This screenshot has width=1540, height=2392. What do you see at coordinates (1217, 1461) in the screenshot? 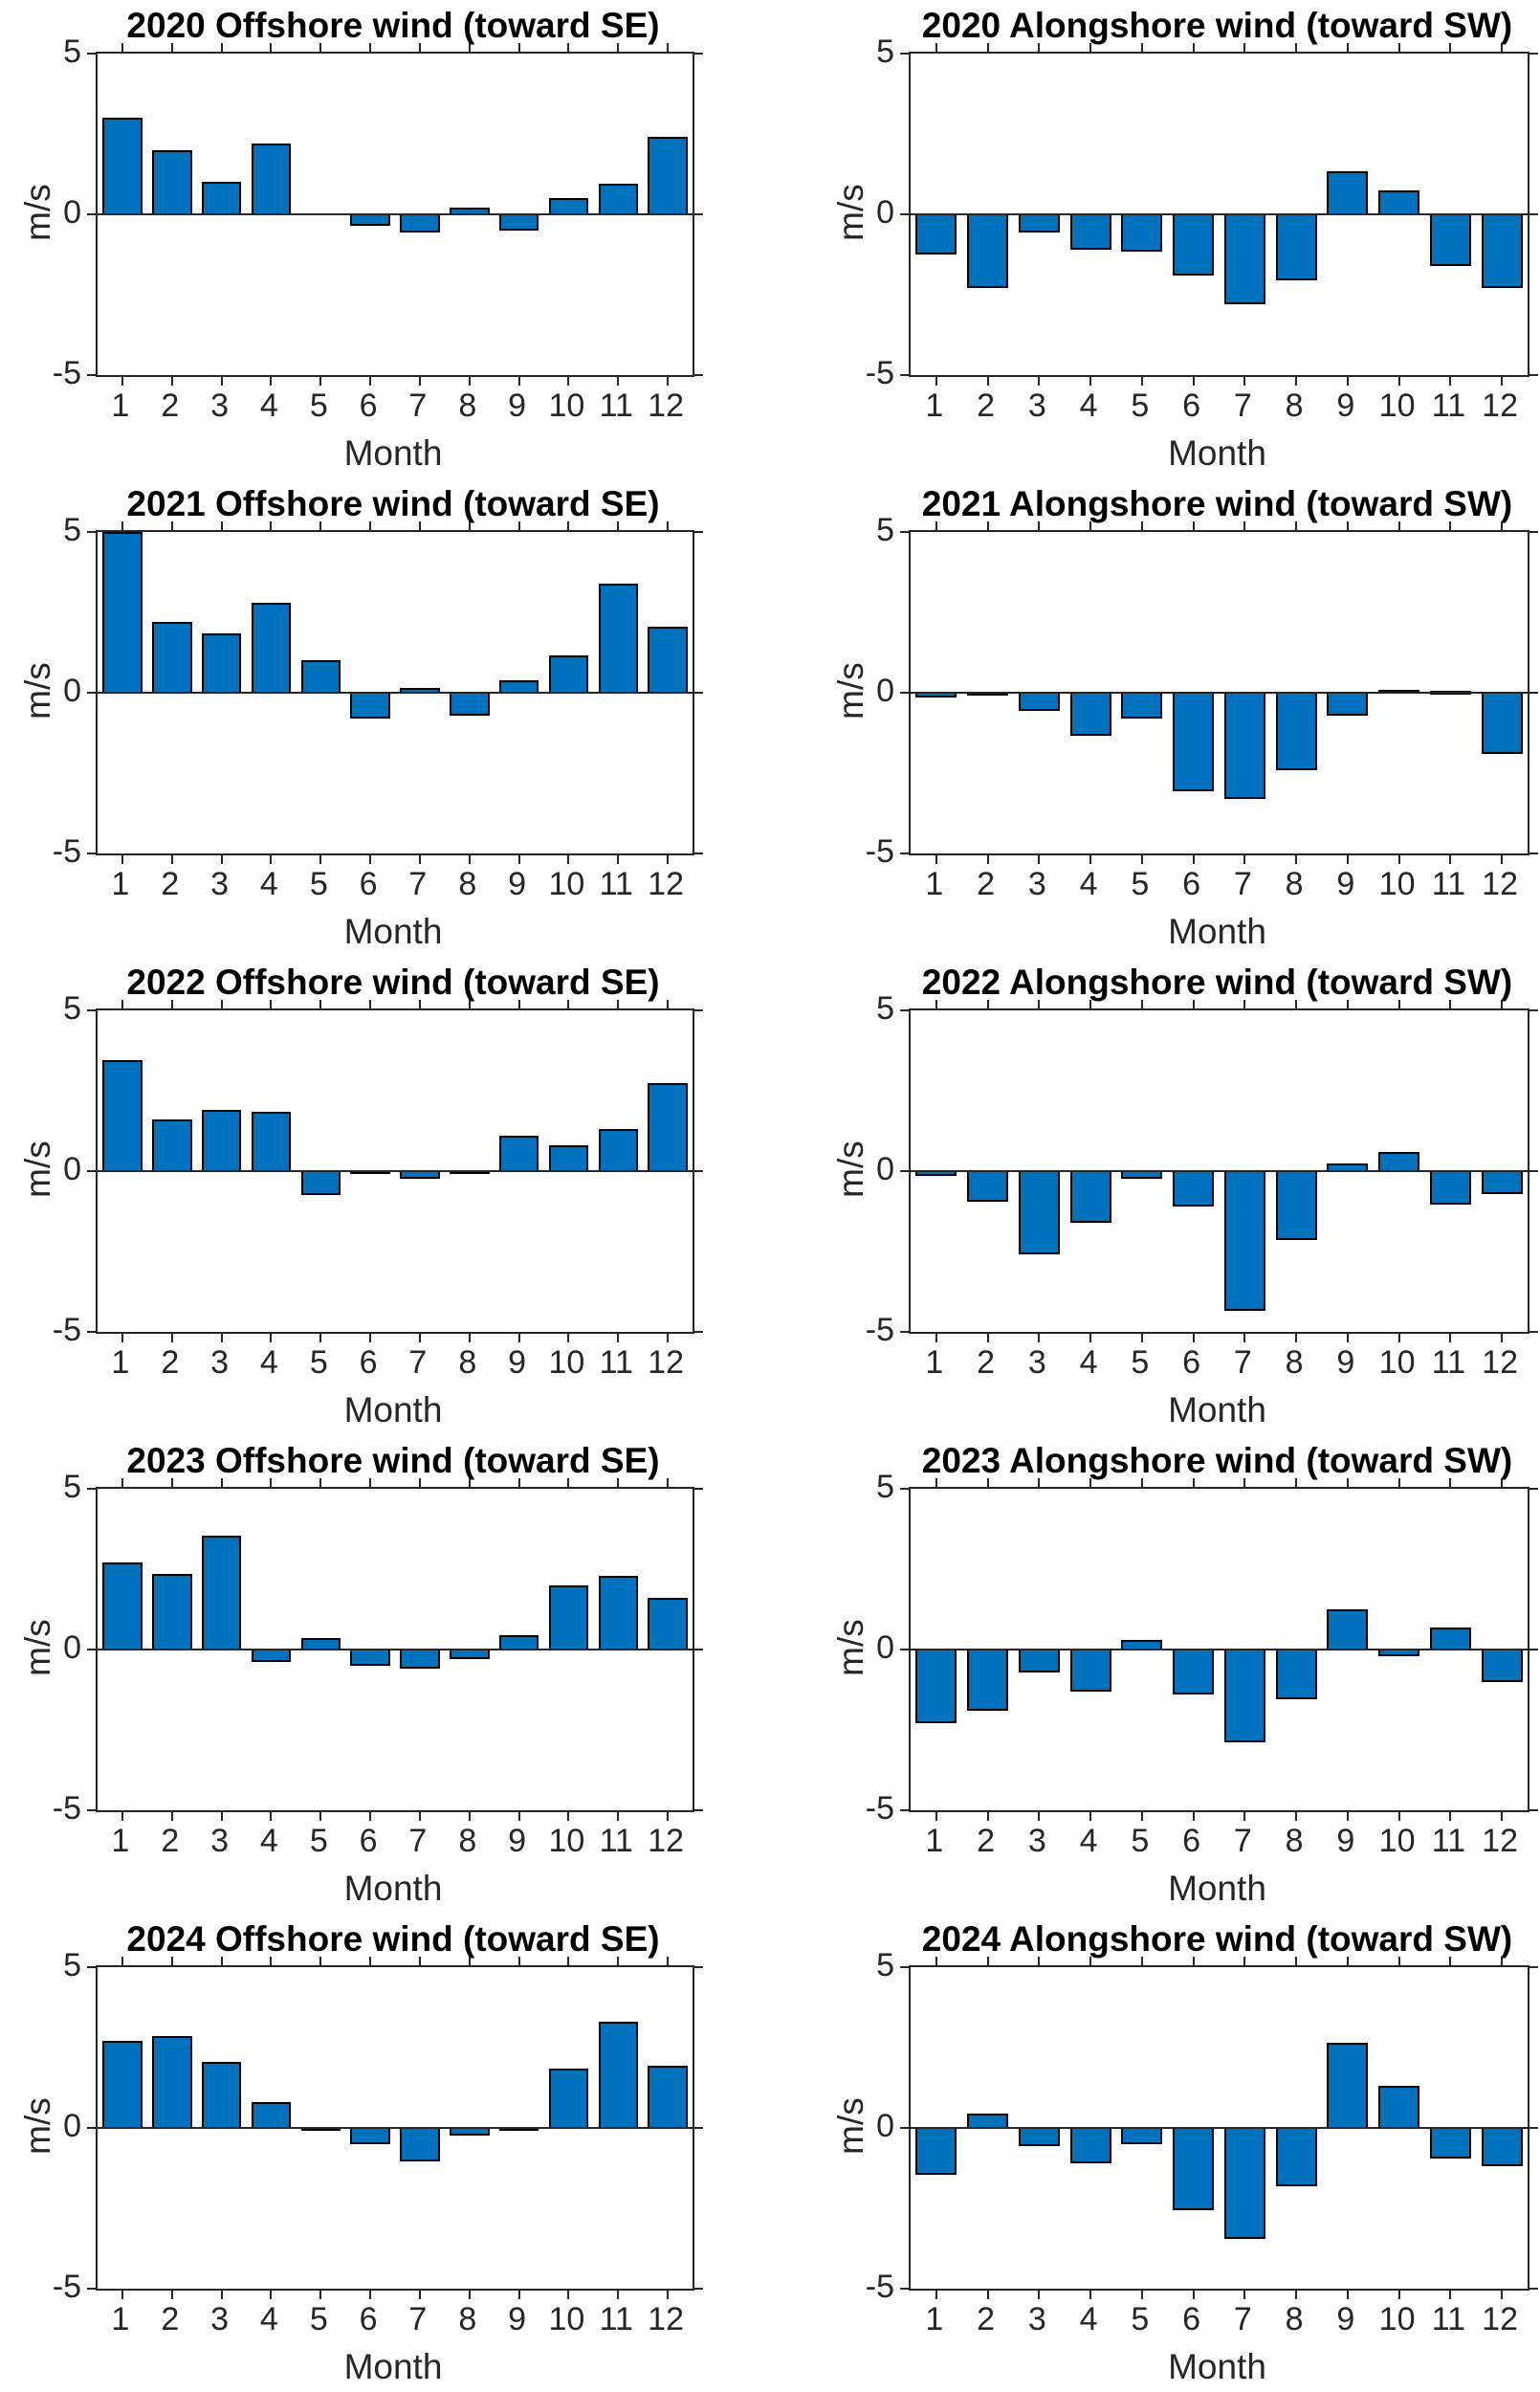
I see `chart-title: 2023 Alongshore wind (toward SW)` at bounding box center [1217, 1461].